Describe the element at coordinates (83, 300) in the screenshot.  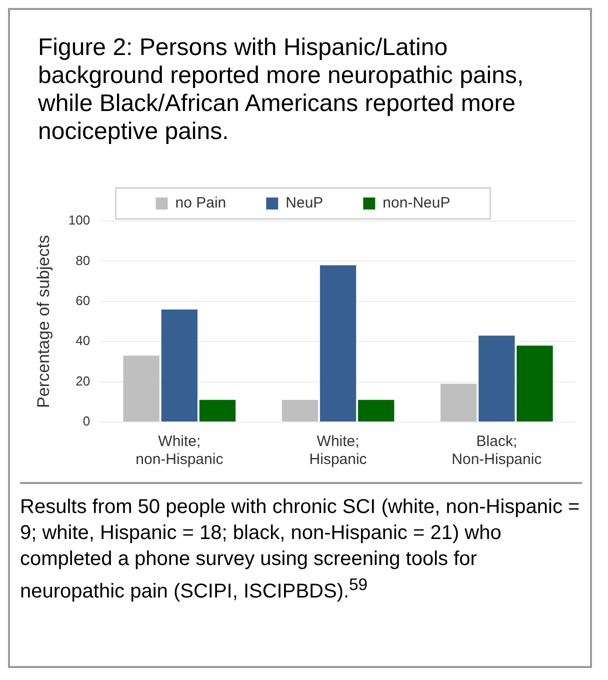
I see `y-tick-label: 60` at that location.